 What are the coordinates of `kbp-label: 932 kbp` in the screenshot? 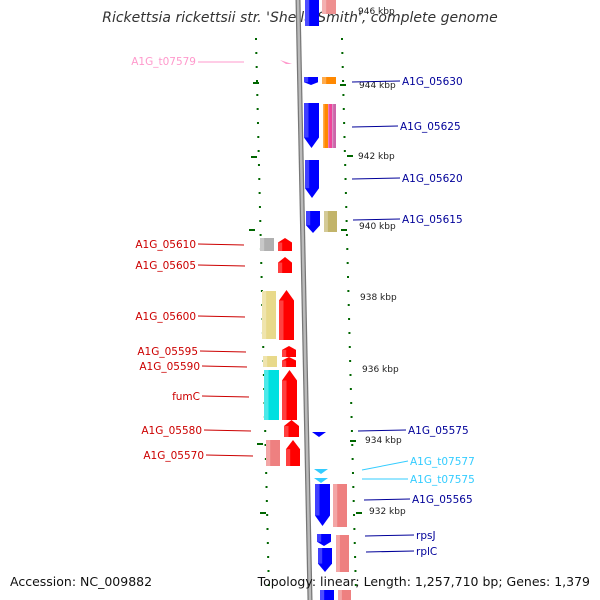 It's located at (387, 512).